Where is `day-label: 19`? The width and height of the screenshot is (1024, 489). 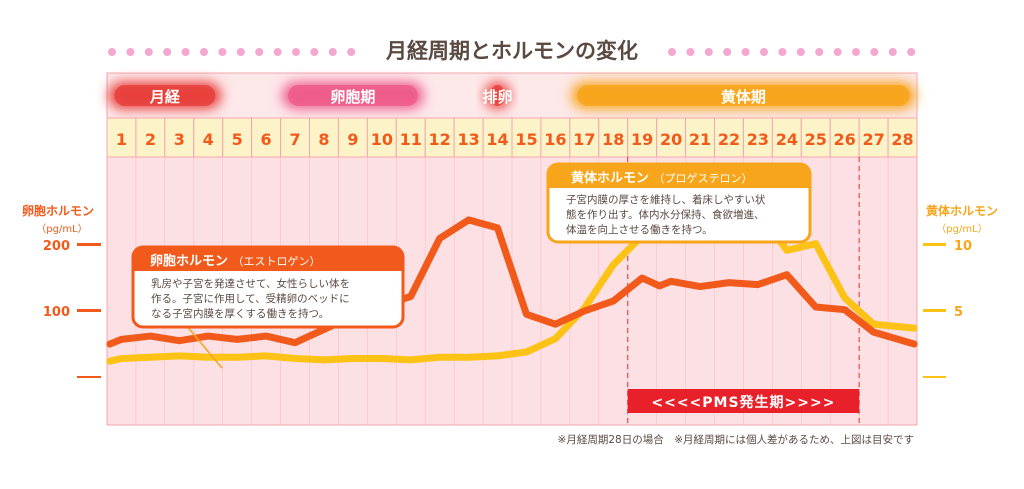 day-label: 19 is located at coordinates (642, 139).